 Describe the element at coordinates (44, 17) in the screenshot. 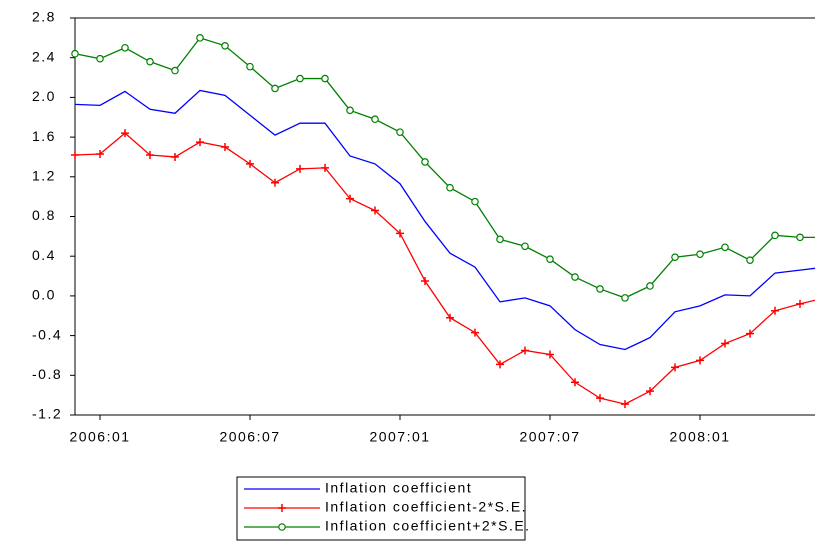

I see `y-tick-label: 2.8` at that location.